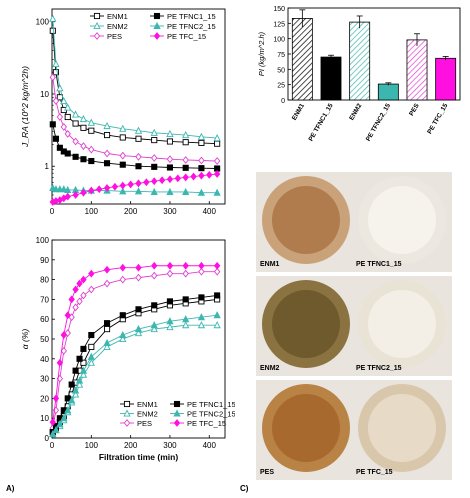 The image size is (470, 498). I want to click on legend-label: PE TFNC1_15, so click(211, 404).